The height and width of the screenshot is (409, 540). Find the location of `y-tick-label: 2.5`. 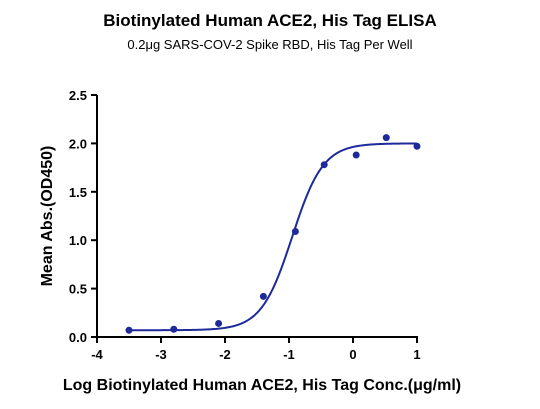

y-tick-label: 2.5 is located at coordinates (78, 95).